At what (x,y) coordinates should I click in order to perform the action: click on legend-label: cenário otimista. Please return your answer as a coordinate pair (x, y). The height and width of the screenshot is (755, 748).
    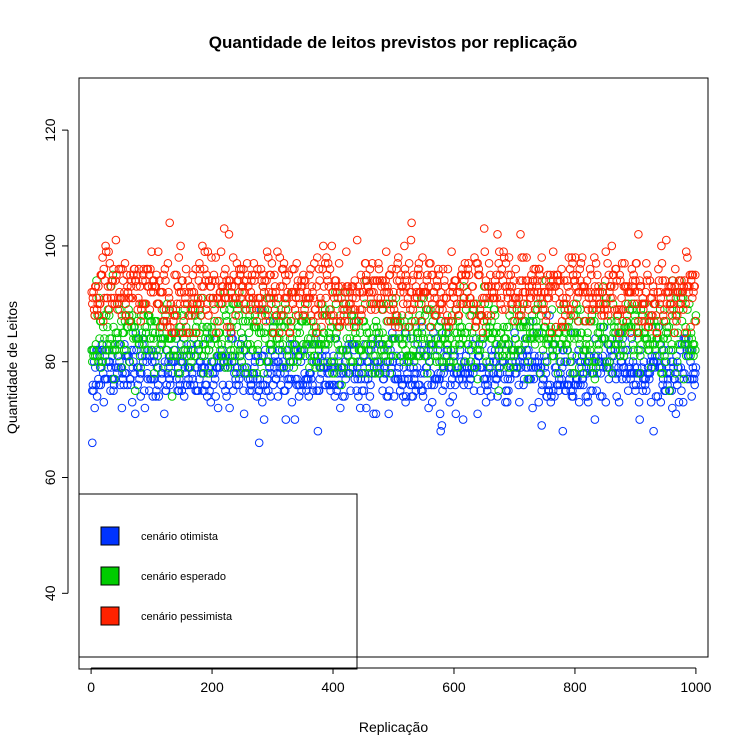
    Looking at the image, I should click on (180, 537).